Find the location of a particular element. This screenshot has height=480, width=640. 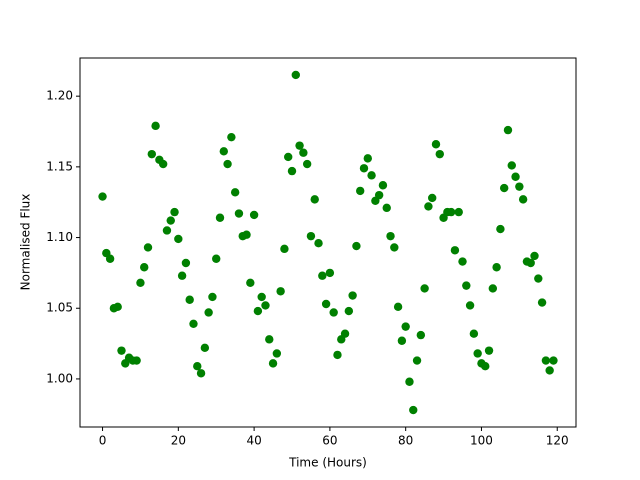

x-tick-label: 0 is located at coordinates (103, 441).